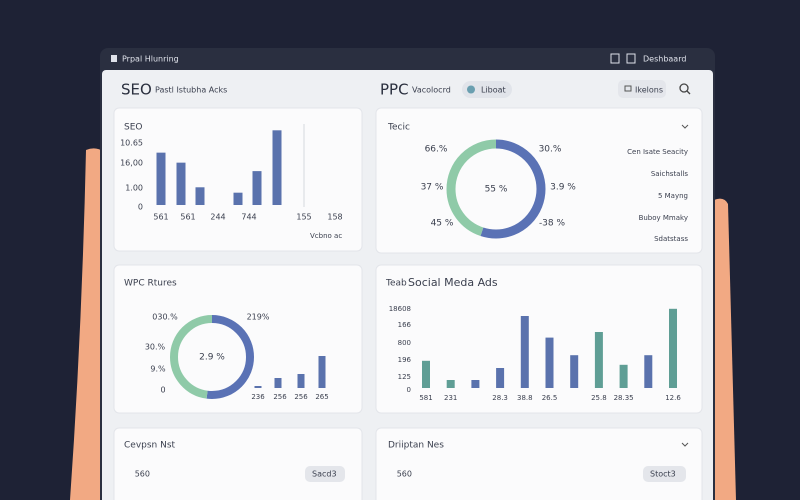 This screenshot has height=500, width=800. Describe the element at coordinates (158, 369) in the screenshot. I see `donut-label: 9.%` at that location.